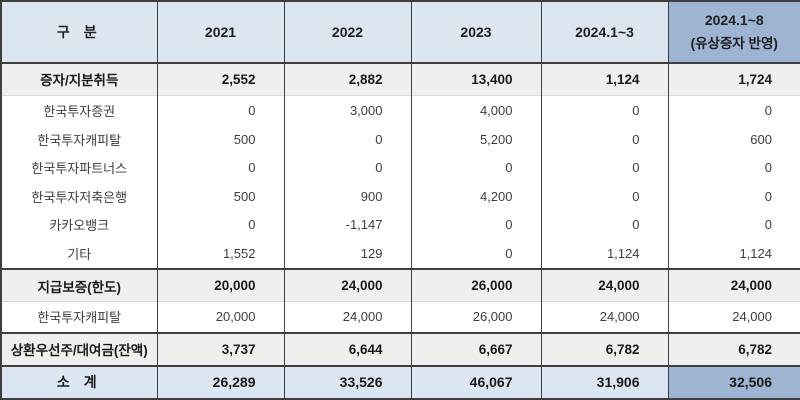 The image size is (800, 400). Describe the element at coordinates (475, 79) in the screenshot. I see `cell-value: 13,400` at that location.